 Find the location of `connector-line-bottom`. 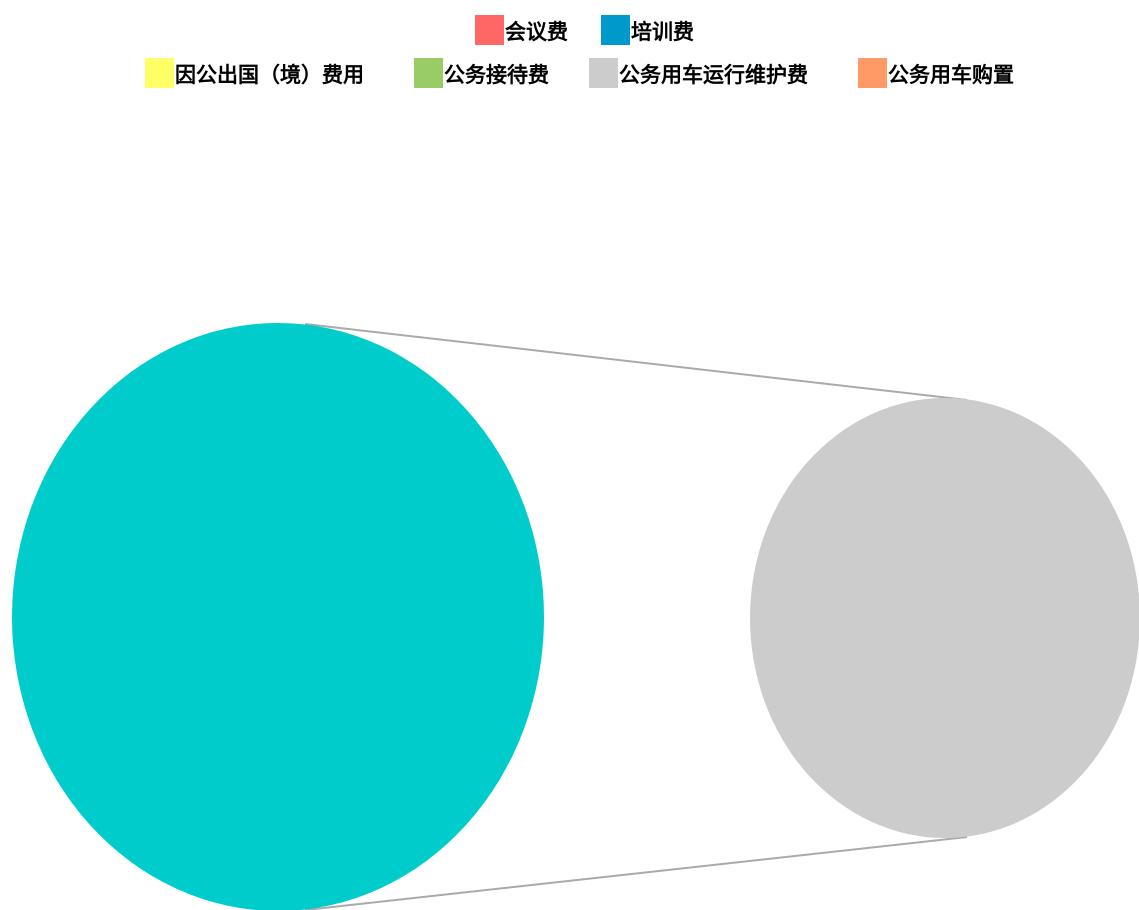

connector-line-bottom is located at coordinates (636, 873).